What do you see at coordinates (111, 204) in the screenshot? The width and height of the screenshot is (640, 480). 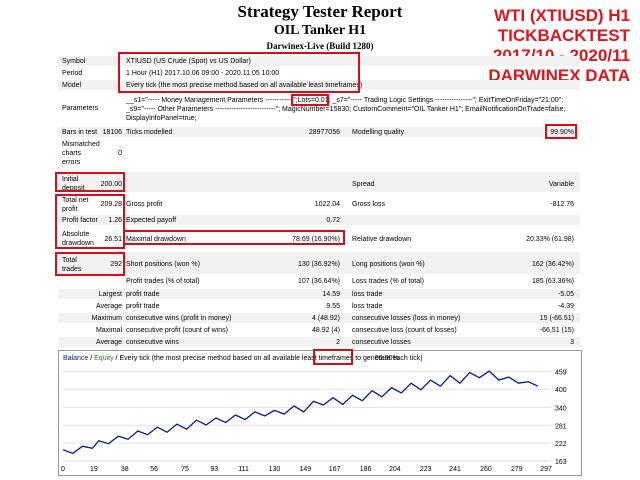 I see `netprofit-value: 209.28` at bounding box center [111, 204].